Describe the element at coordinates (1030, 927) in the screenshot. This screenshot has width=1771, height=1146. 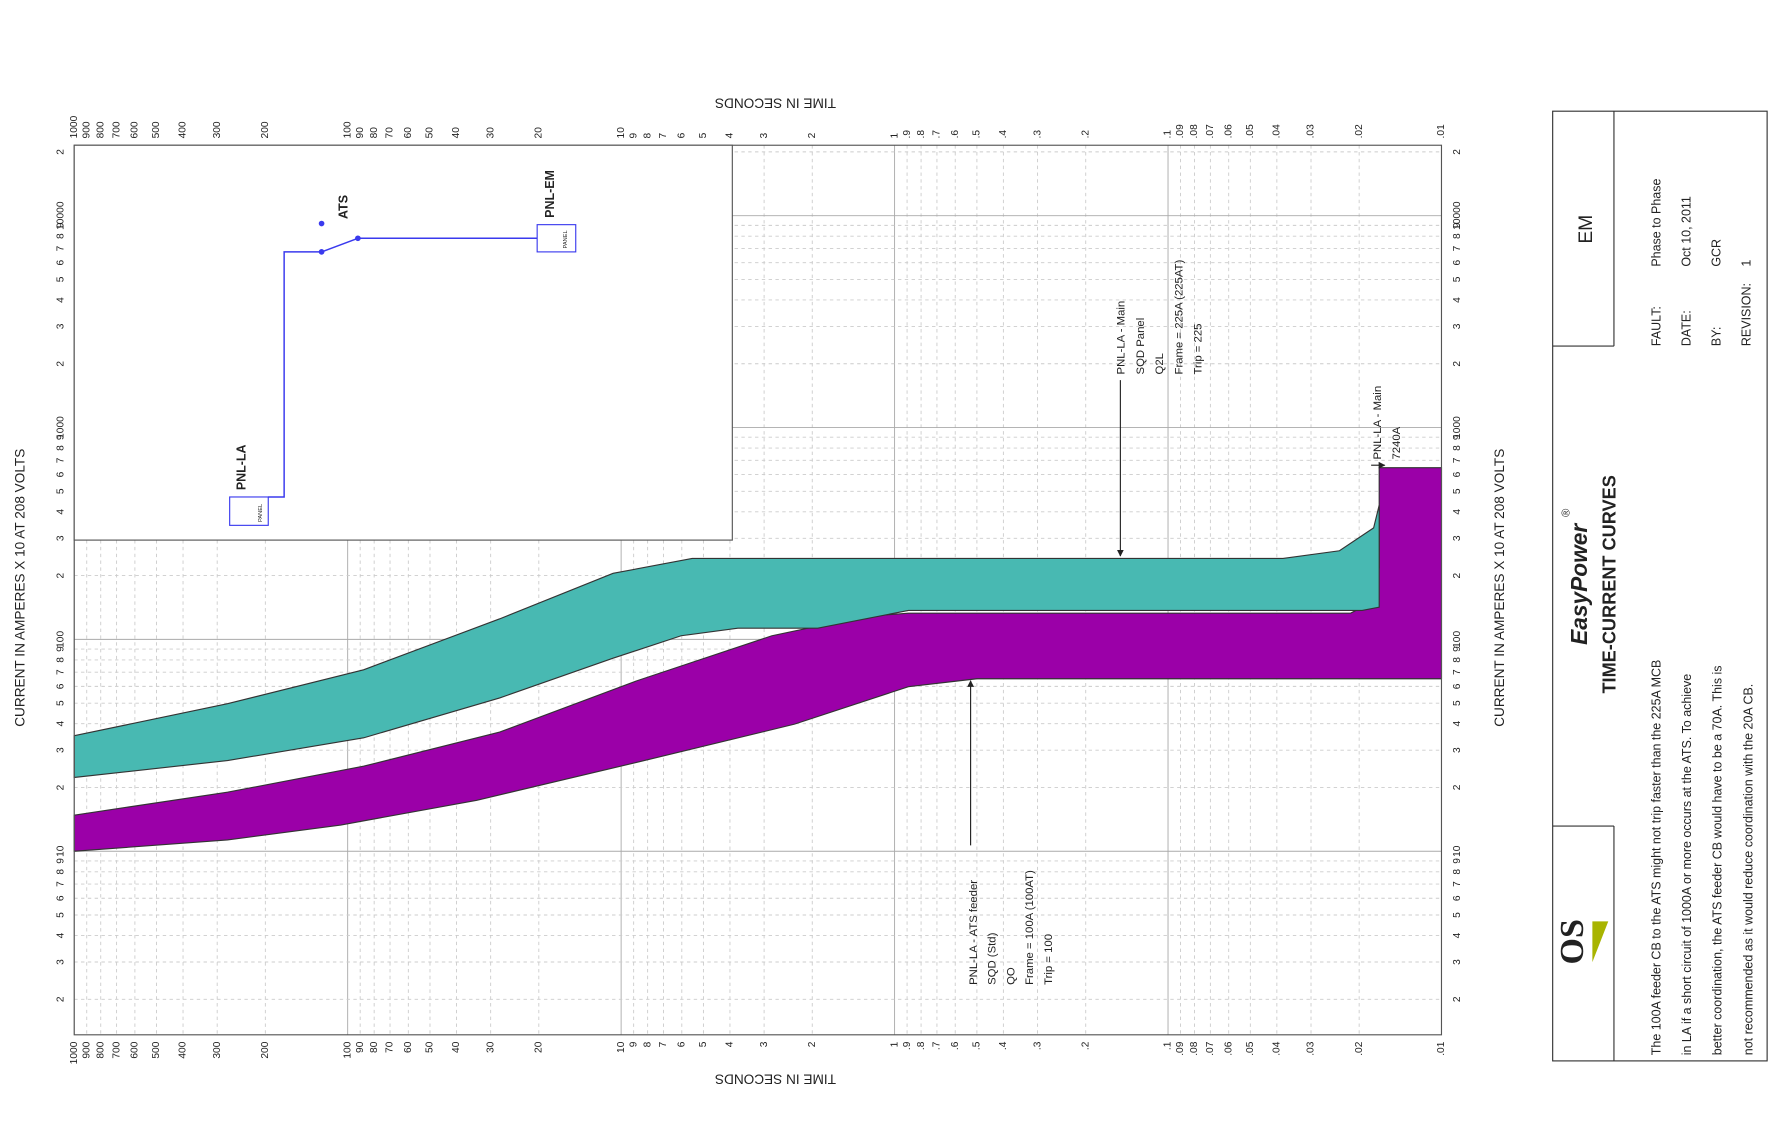
I see `annotation-text: Frame = 100A (100AT)` at that location.